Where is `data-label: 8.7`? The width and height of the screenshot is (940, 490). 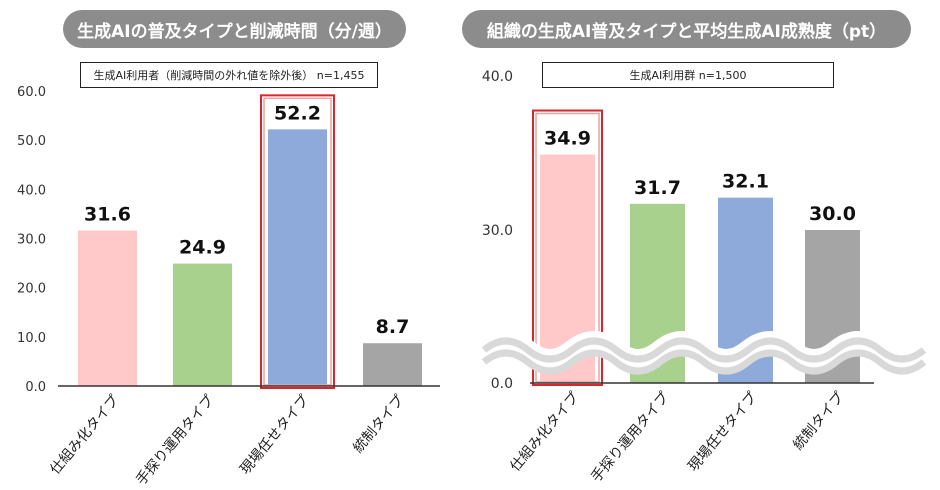 data-label: 8.7 is located at coordinates (393, 327).